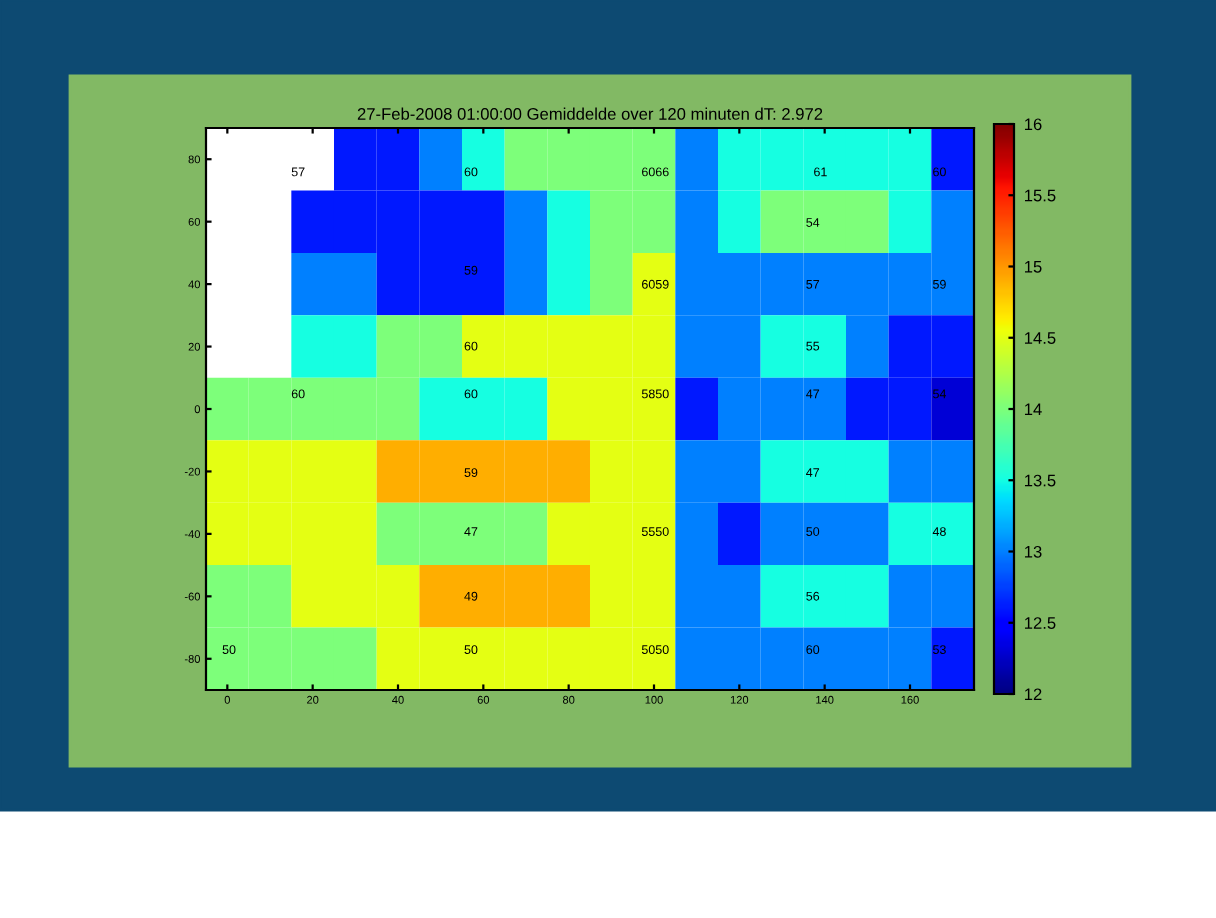 This screenshot has width=1216, height=918. Describe the element at coordinates (1040, 195) in the screenshot. I see `color-bar-label: 15.5` at that location.